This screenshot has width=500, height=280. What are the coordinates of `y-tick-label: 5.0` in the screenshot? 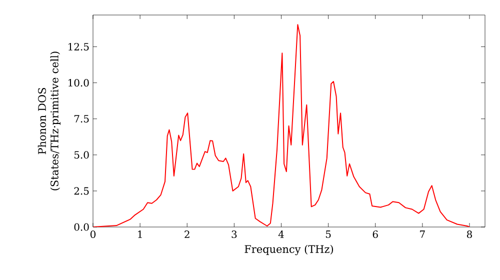 It's located at (81, 155).